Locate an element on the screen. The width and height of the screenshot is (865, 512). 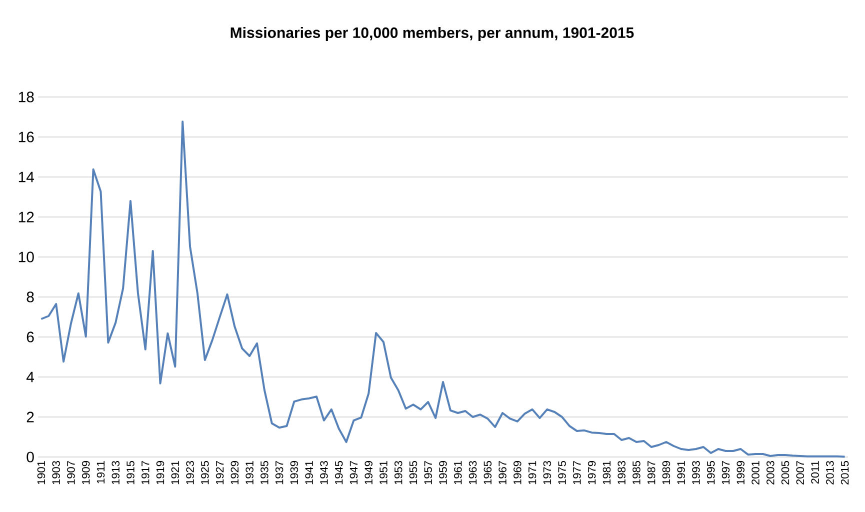
y-tick-label: 16 is located at coordinates (26, 137).